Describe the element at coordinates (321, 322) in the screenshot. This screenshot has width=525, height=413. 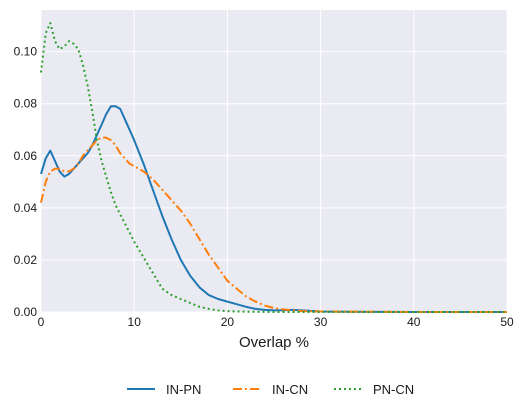
I see `x-tick-label: 30` at that location.